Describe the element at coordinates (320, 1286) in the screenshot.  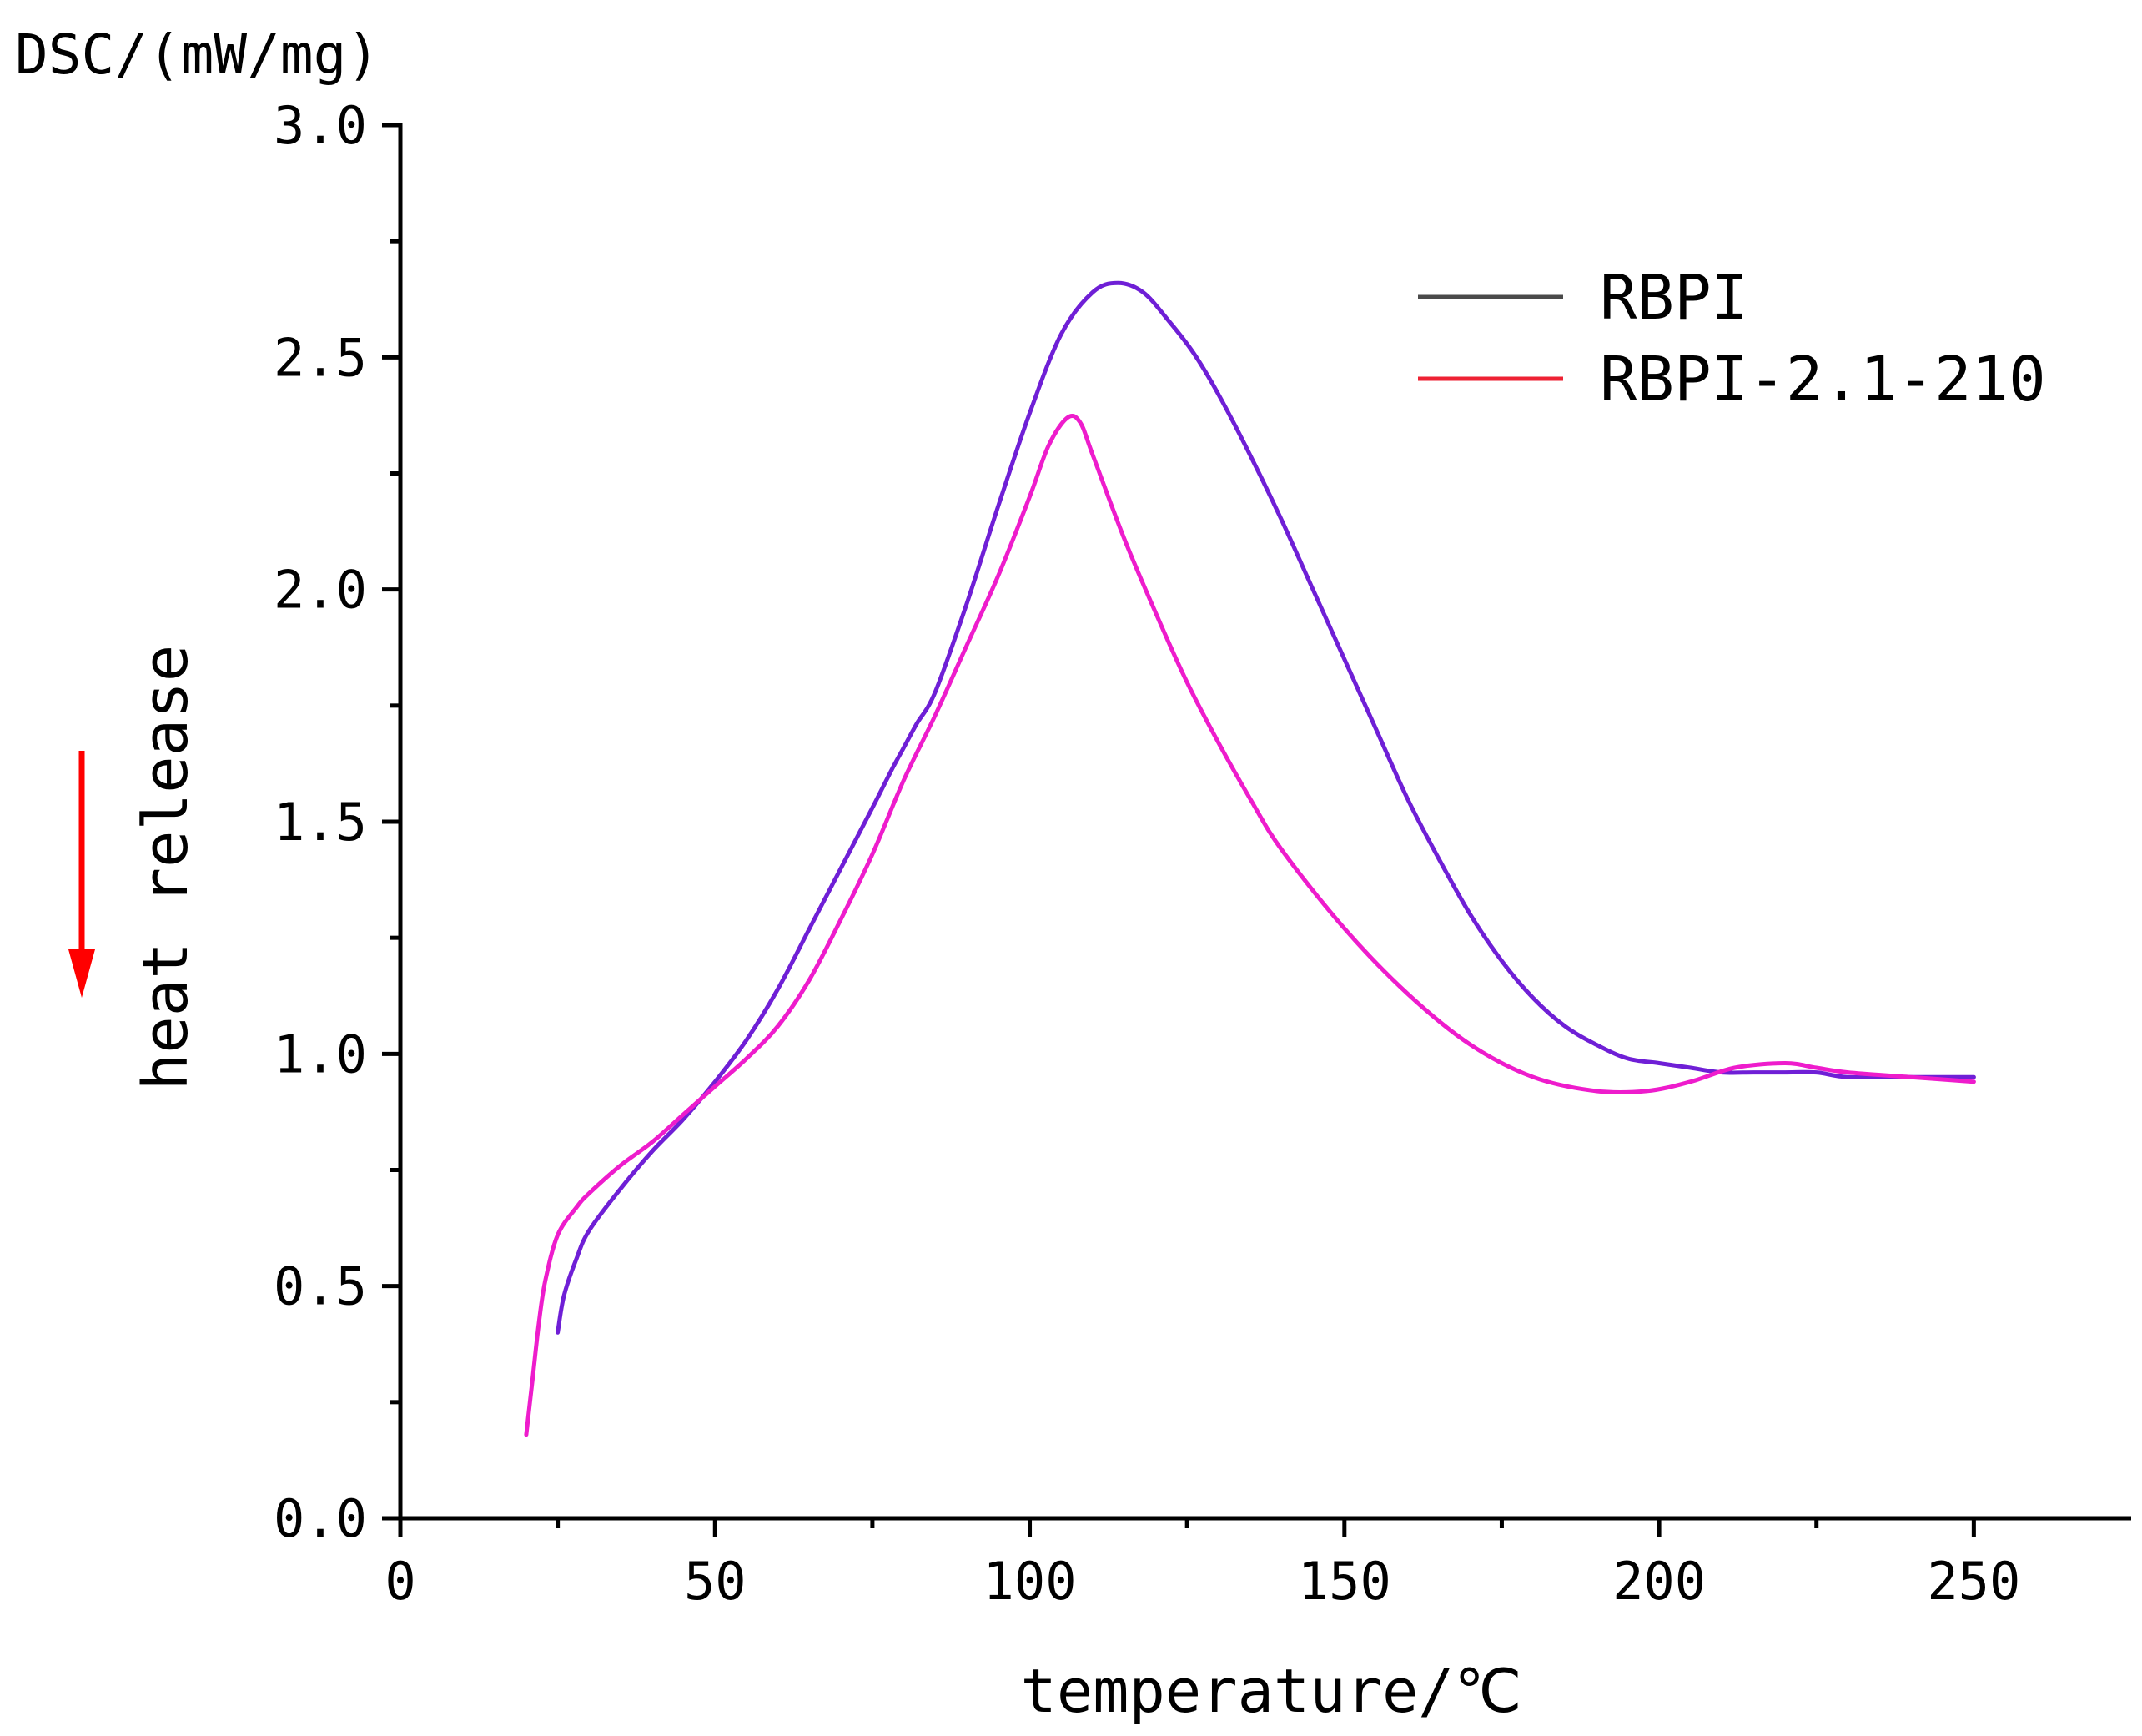
I see `y-tick-label: 0.5` at that location.